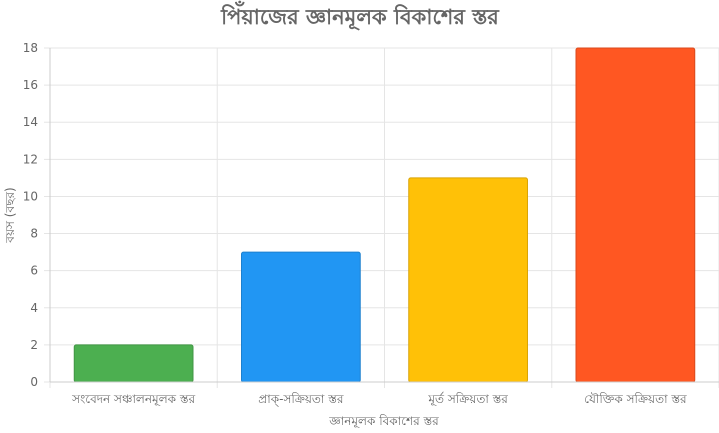 The width and height of the screenshot is (719, 433). Describe the element at coordinates (10, 215) in the screenshot. I see `y-axis-label: বয়স (বছর)` at that location.